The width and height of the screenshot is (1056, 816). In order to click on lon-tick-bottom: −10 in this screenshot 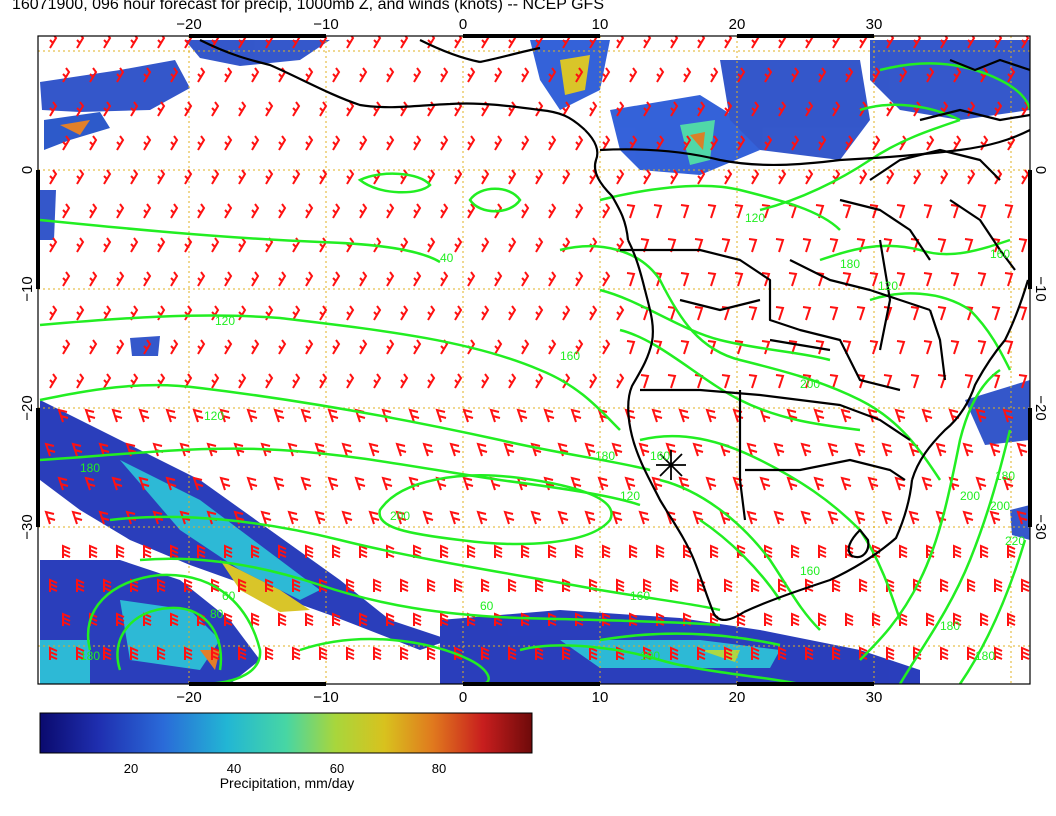, I will do `click(325, 697)`.